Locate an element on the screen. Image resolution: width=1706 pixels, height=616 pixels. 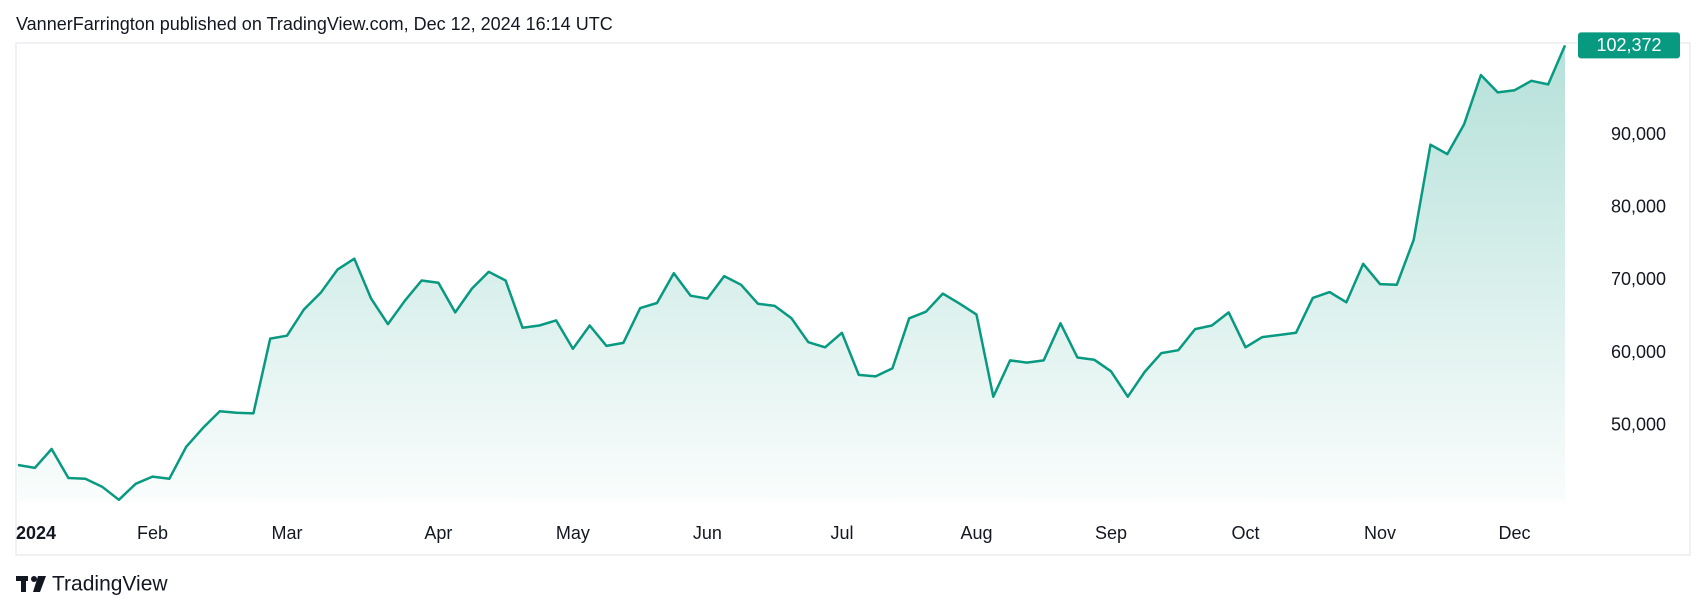
logo is located at coordinates (31, 584).